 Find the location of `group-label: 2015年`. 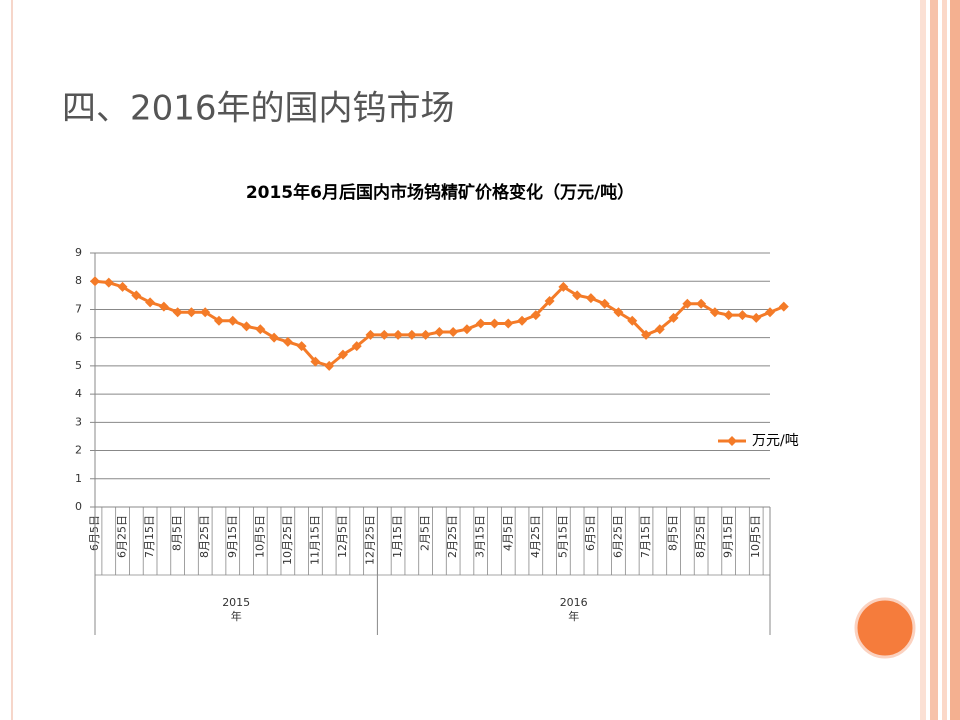

group-label: 2015年 is located at coordinates (236, 609).